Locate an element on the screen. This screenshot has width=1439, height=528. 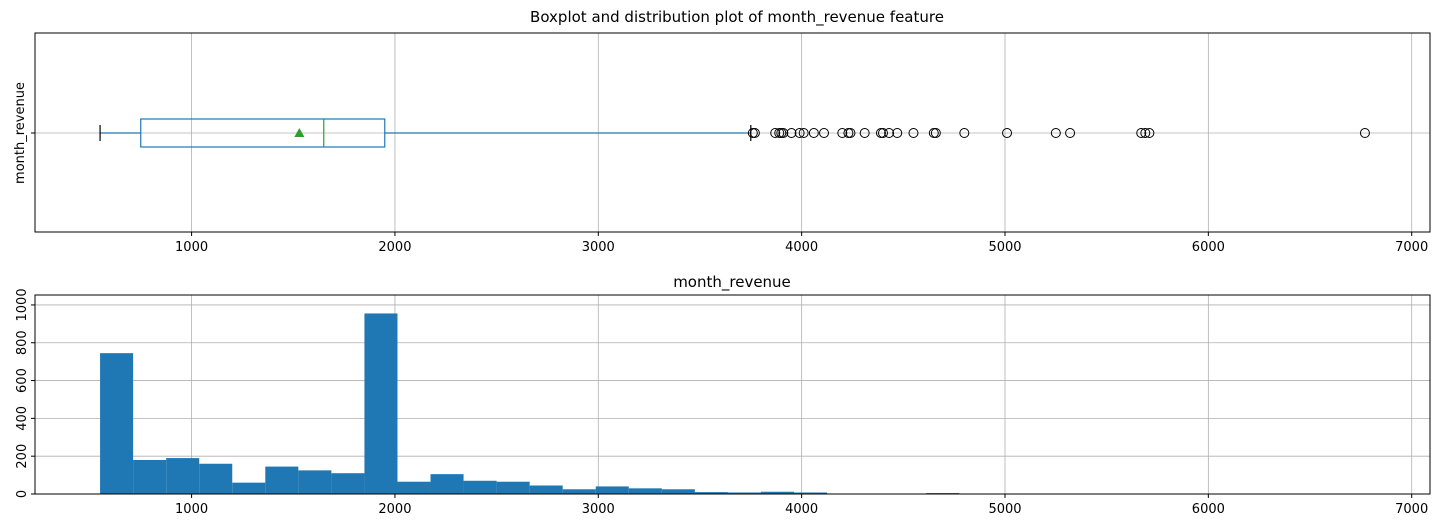
histogram-y-tick-label: 800 is located at coordinates (22, 342).